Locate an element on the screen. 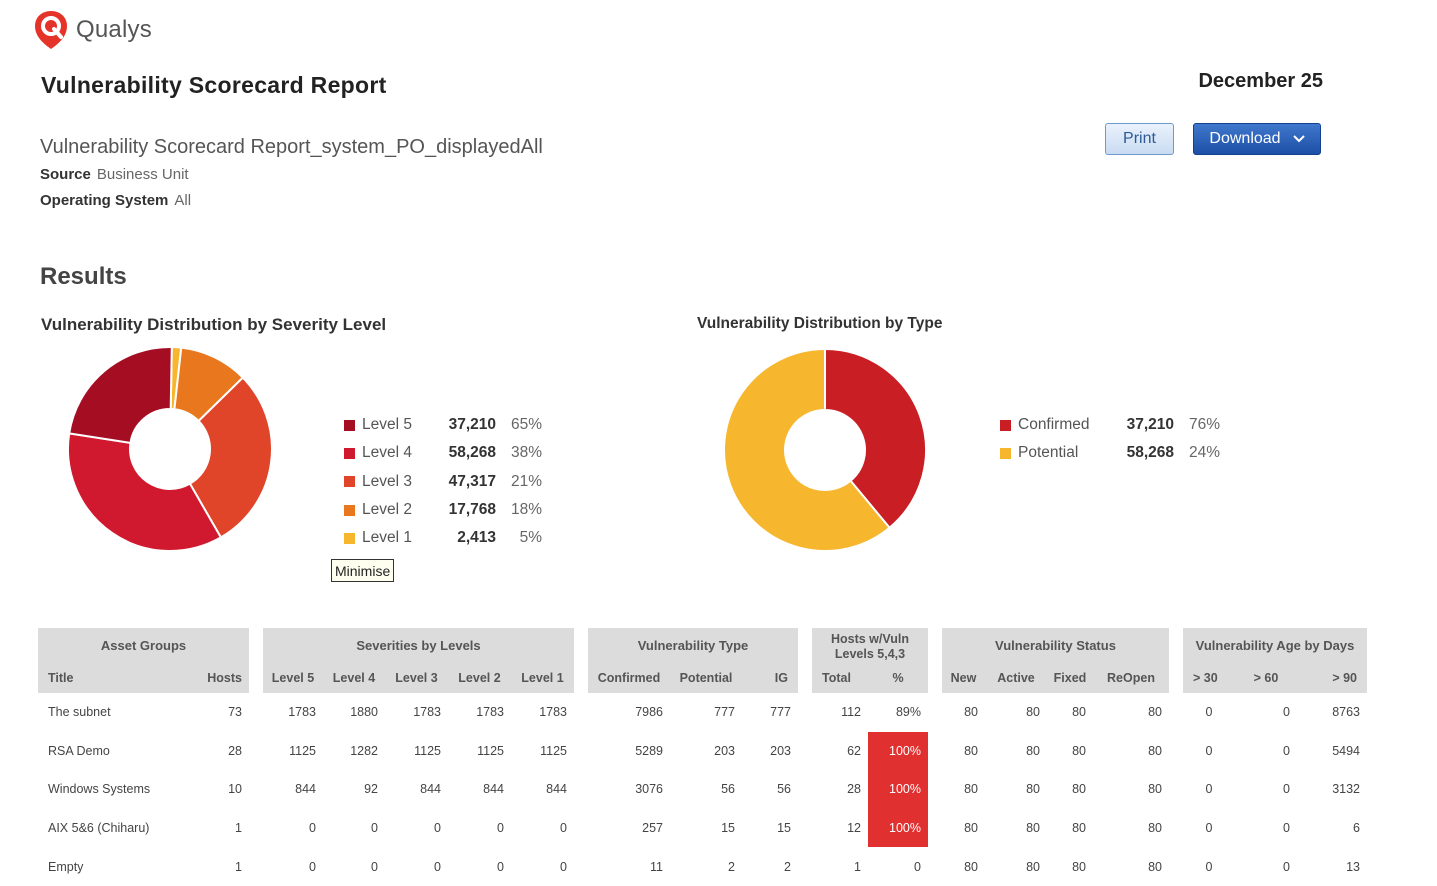 The image size is (1437, 886). cell-l5: 1783 is located at coordinates (302, 712).